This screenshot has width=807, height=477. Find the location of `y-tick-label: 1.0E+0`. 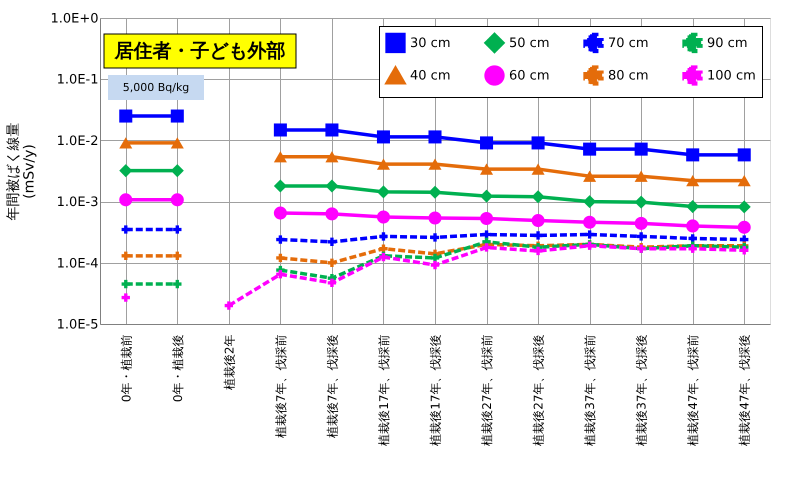

y-tick-label: 1.0E+0 is located at coordinates (74, 19).